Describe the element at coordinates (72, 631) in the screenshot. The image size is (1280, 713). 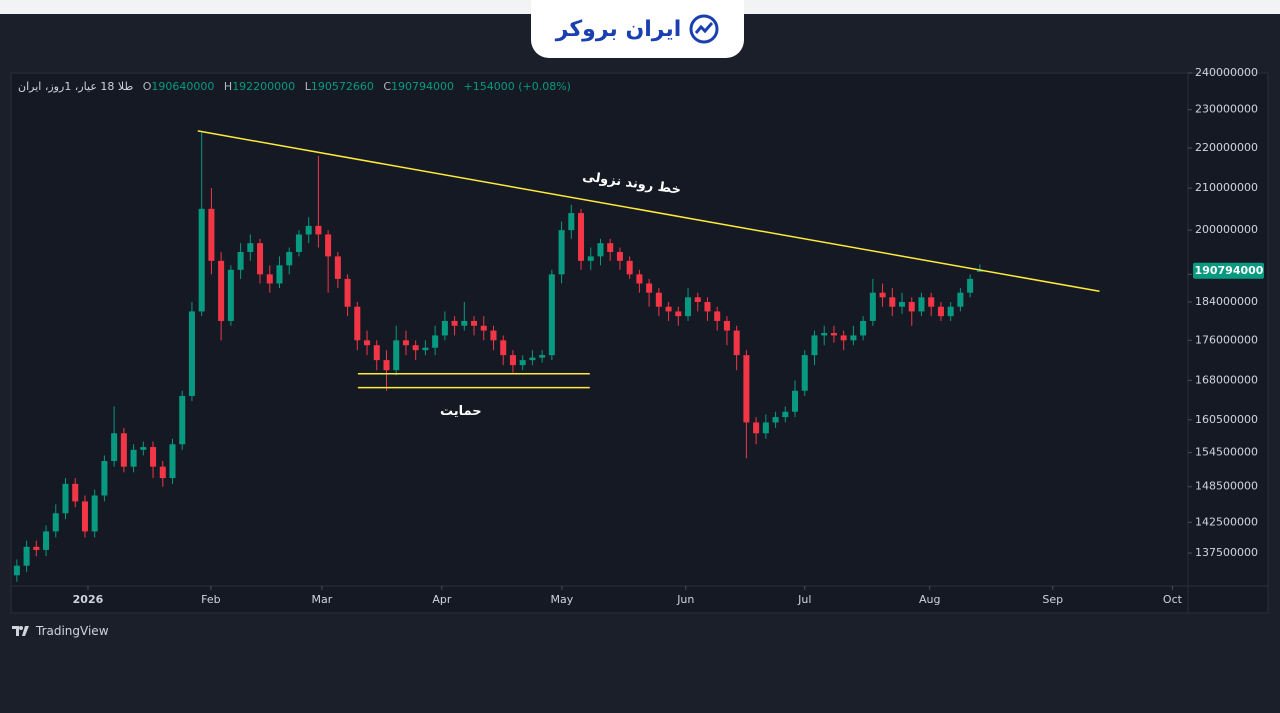
I see `footer-text: TradingView` at that location.